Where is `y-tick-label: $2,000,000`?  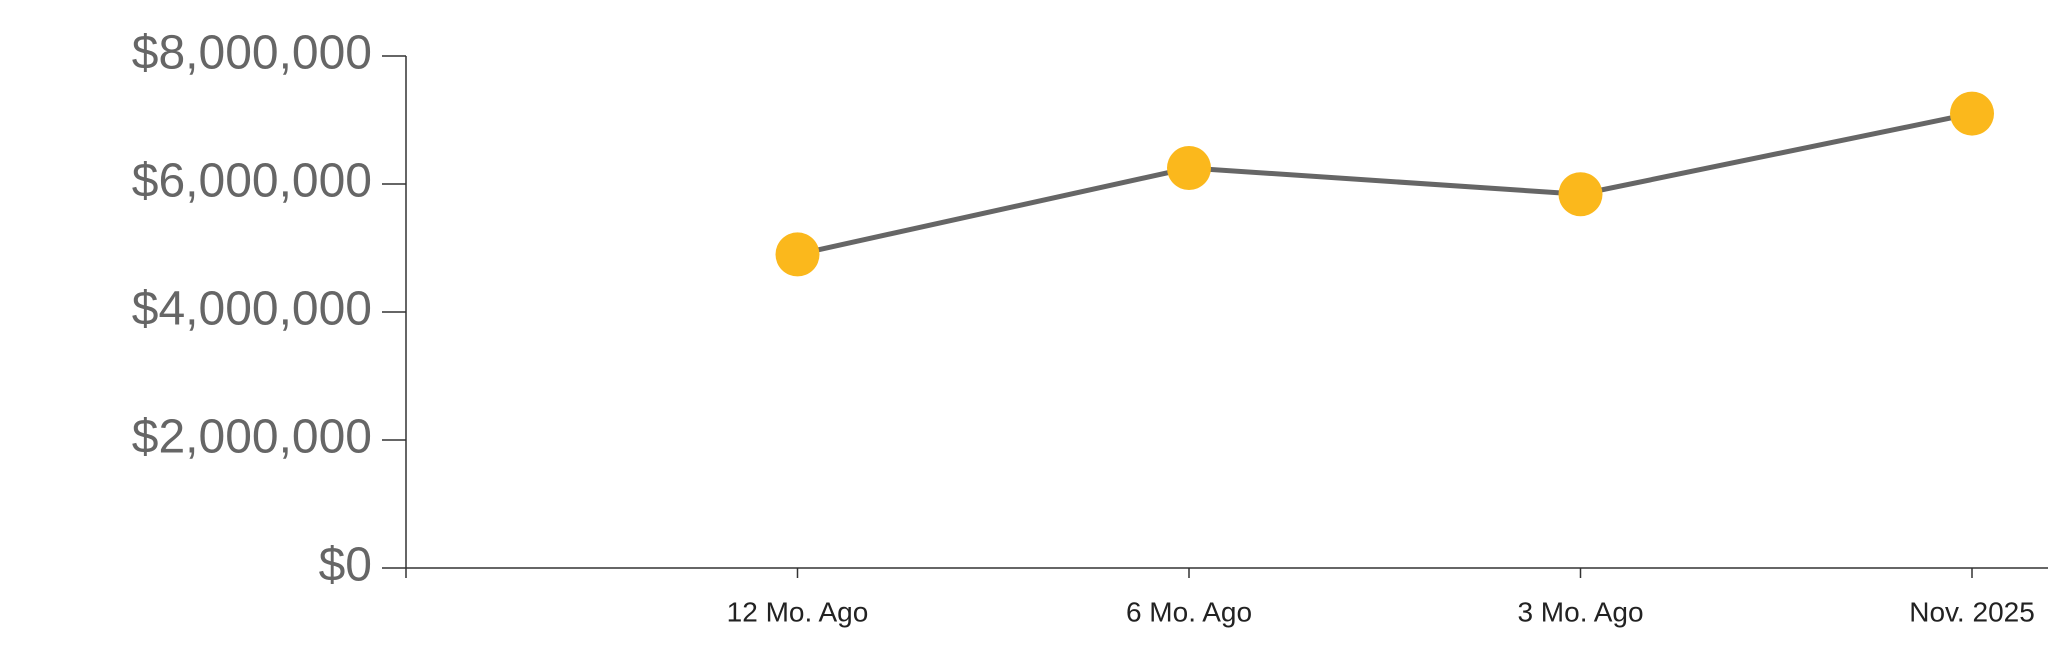
y-tick-label: $2,000,000 is located at coordinates (252, 437).